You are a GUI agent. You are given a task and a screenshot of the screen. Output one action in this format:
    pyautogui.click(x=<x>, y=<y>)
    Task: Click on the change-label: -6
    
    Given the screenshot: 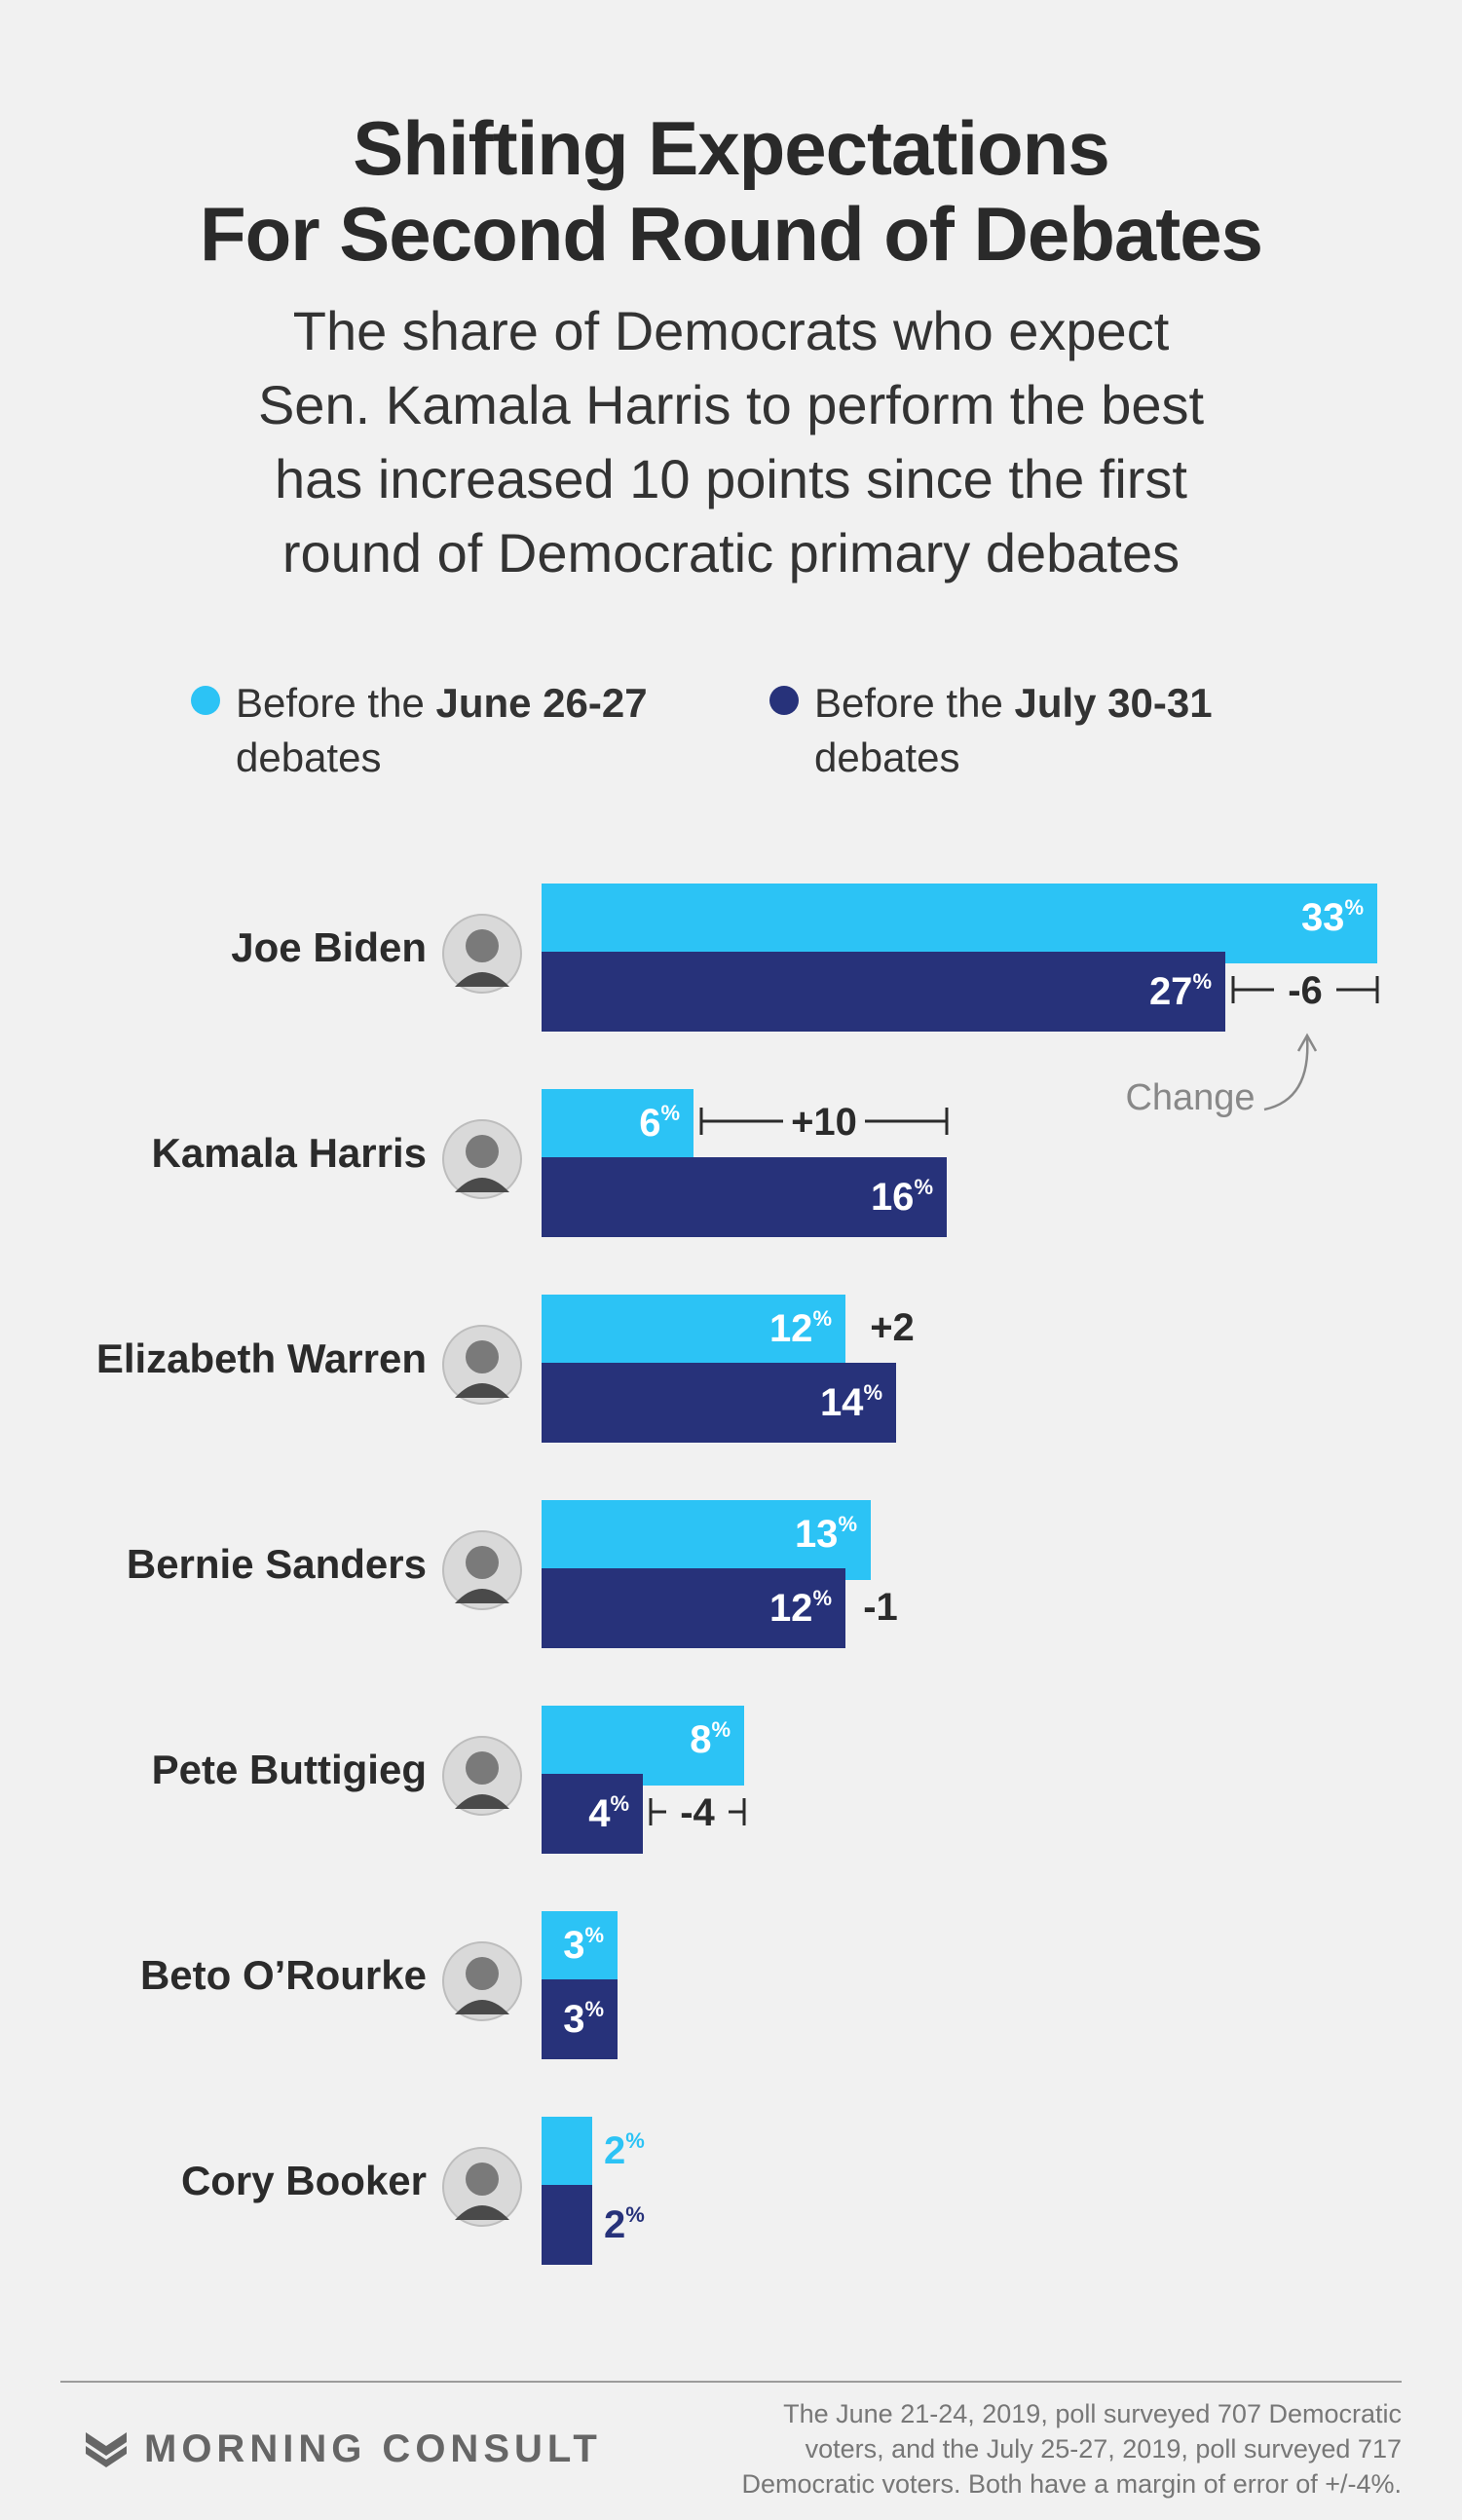 What is the action you would take?
    pyautogui.click(x=1306, y=990)
    